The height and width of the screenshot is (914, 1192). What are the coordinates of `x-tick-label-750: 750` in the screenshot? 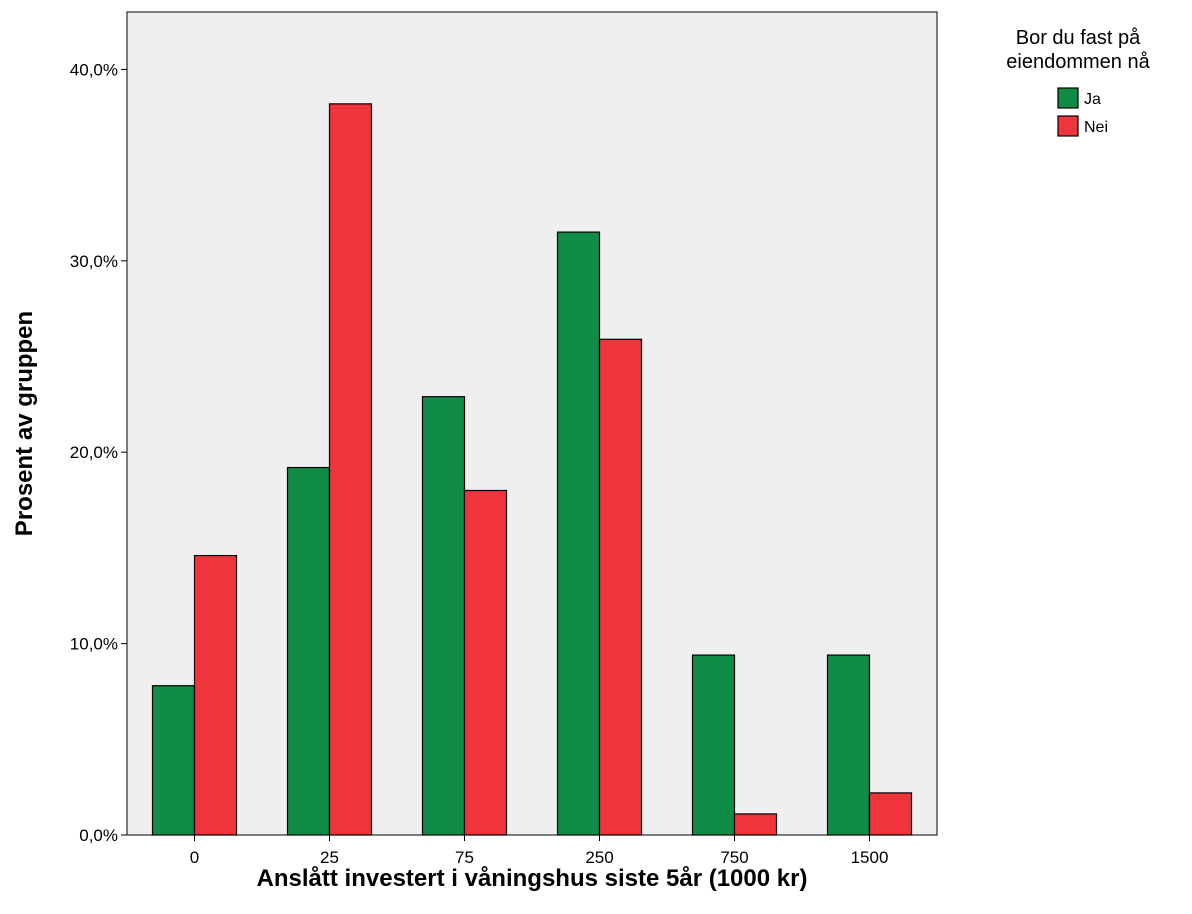 It's located at (734, 857).